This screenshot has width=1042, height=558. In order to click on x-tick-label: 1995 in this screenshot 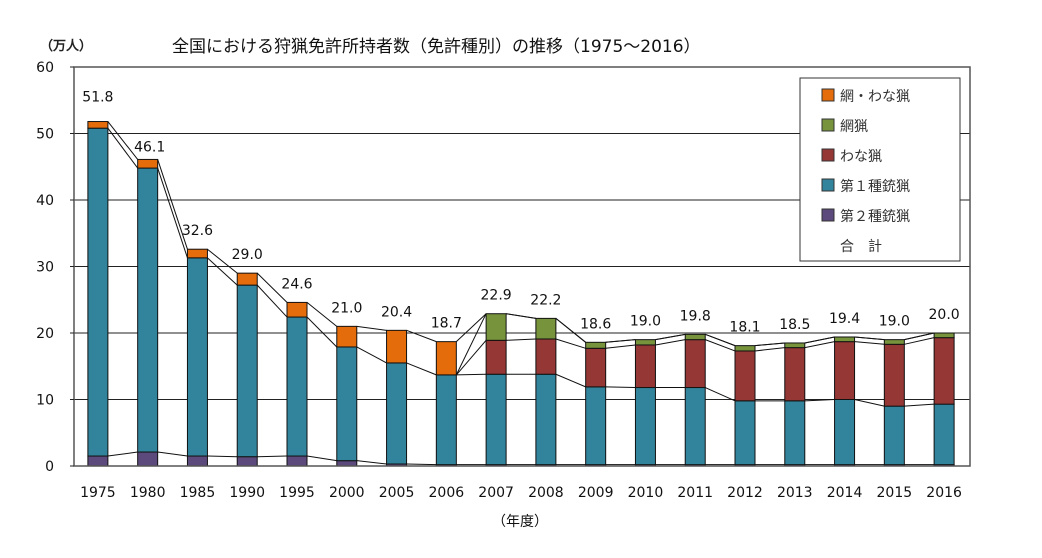, I will do `click(297, 493)`.